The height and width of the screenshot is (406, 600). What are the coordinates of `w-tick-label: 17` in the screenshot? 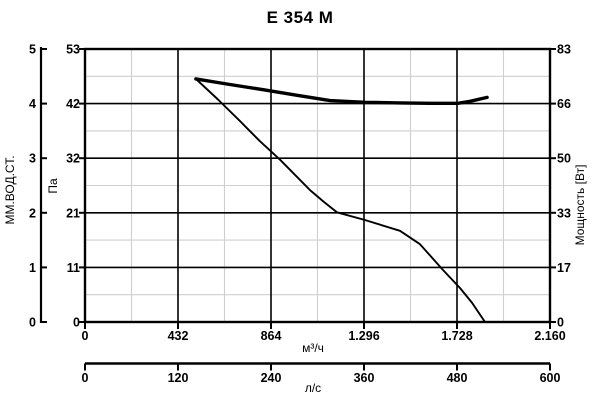 It's located at (564, 268).